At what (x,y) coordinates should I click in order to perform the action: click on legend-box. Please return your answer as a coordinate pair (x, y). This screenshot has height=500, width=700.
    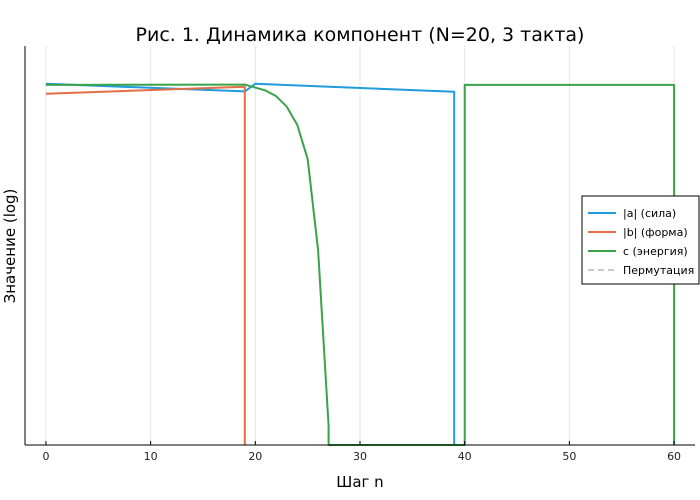
    Looking at the image, I should click on (640, 240).